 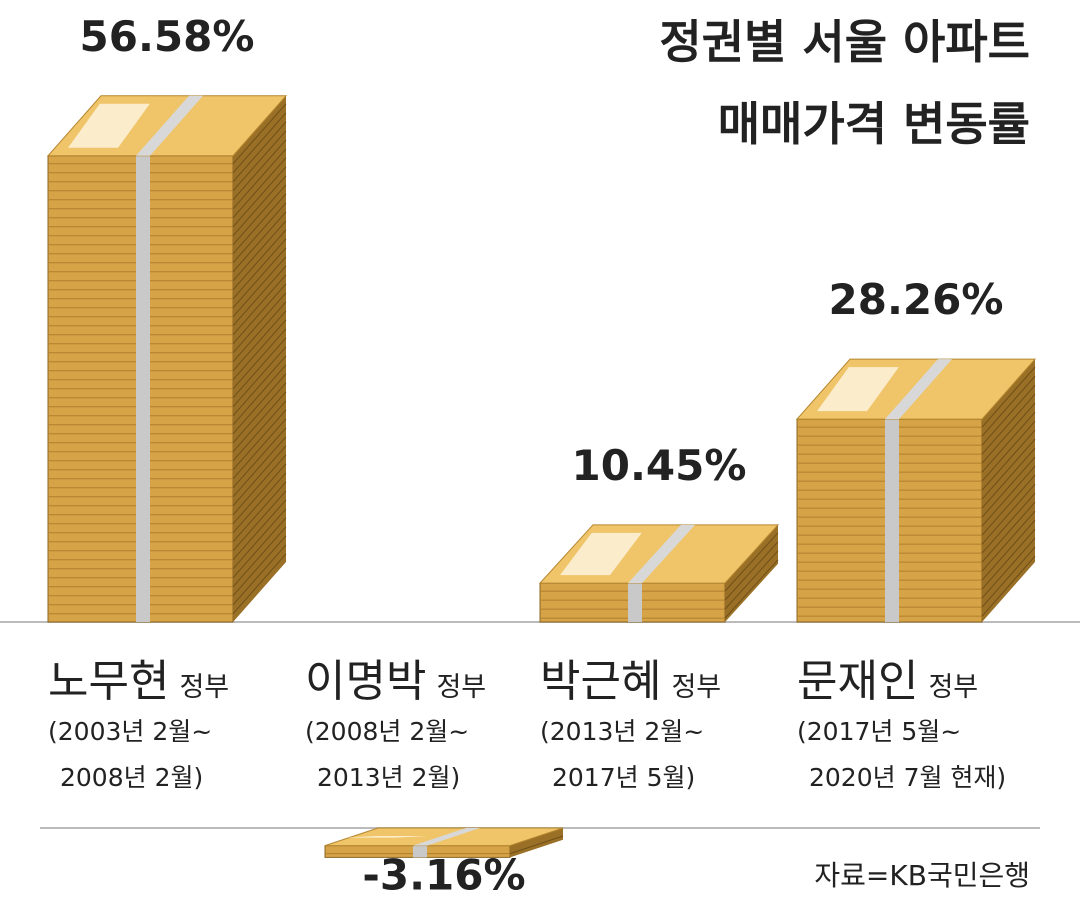 I want to click on period-label: (2003년 2월~, so click(x=130, y=731).